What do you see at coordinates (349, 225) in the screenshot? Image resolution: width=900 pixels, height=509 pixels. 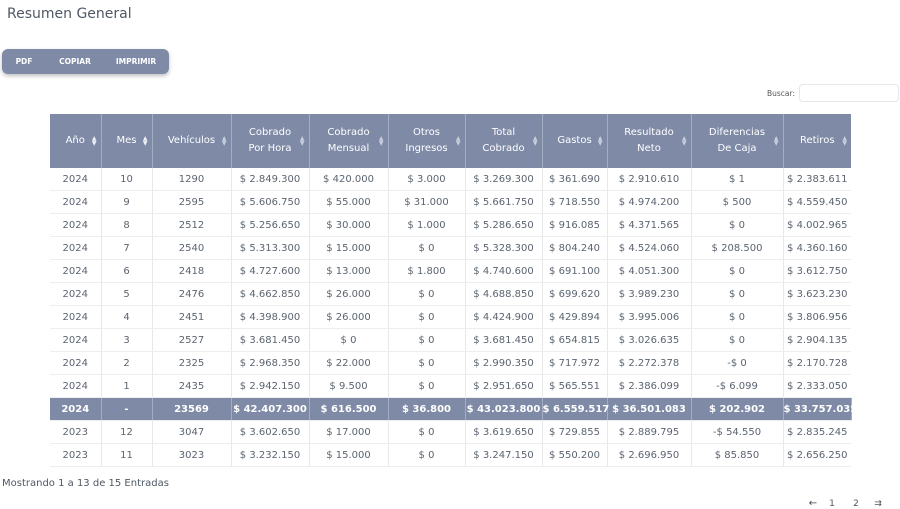 I see `table-cell: $ 30.000` at bounding box center [349, 225].